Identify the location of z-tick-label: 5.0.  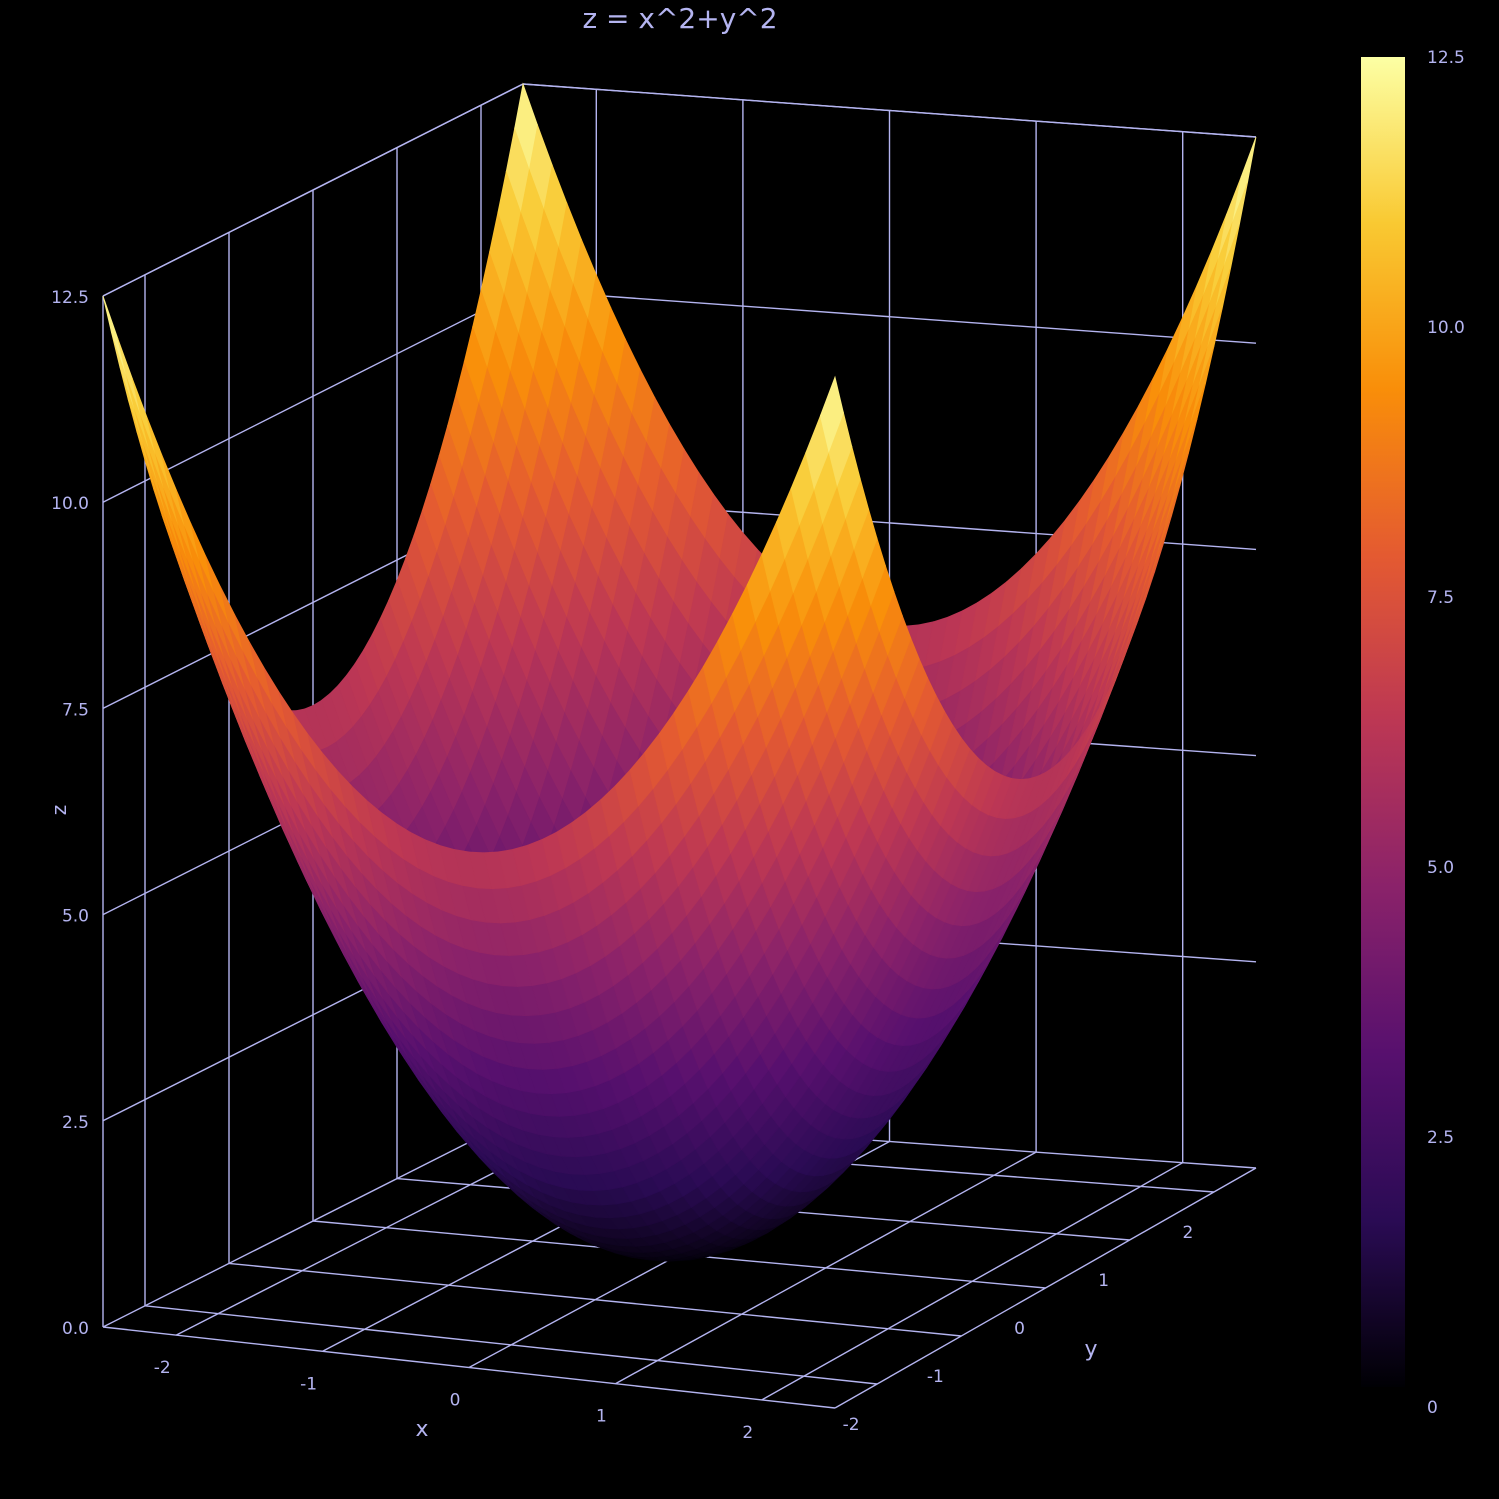
(75, 917).